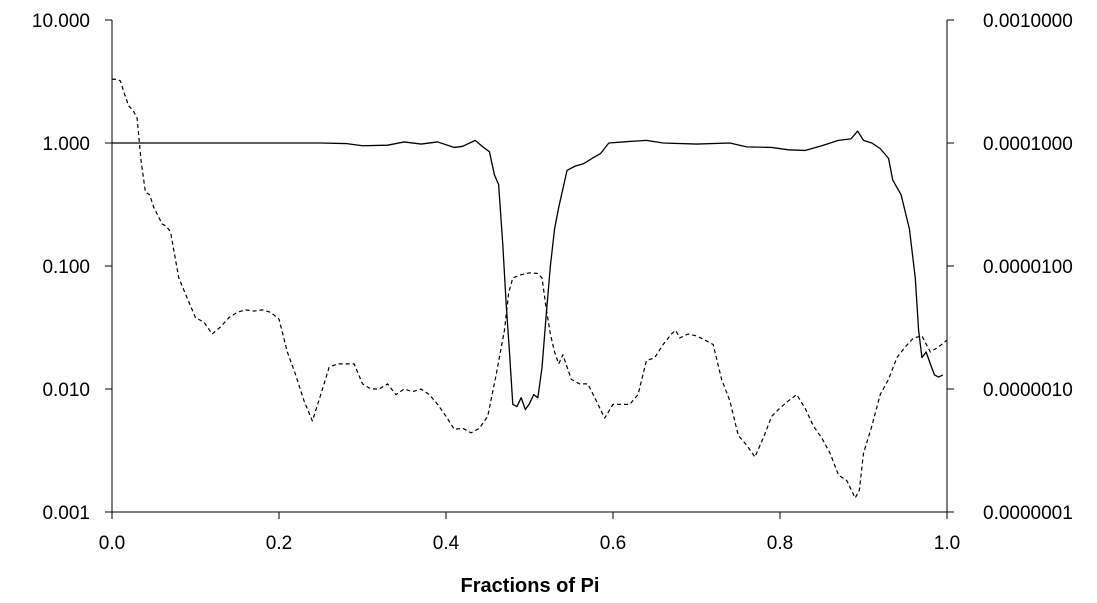 This screenshot has height=603, width=1097. What do you see at coordinates (947, 543) in the screenshot?
I see `x-tick-label: 1.0` at bounding box center [947, 543].